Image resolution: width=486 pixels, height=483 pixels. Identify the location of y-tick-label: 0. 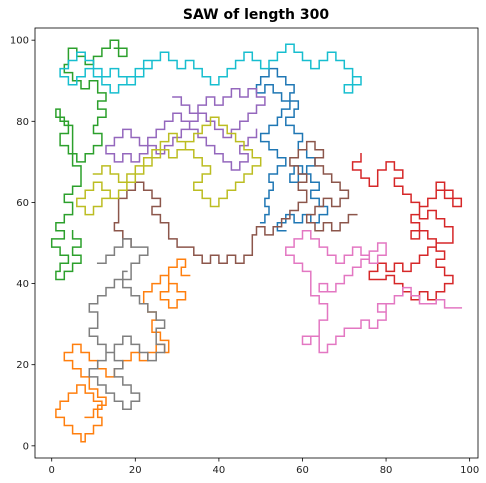
(26, 446).